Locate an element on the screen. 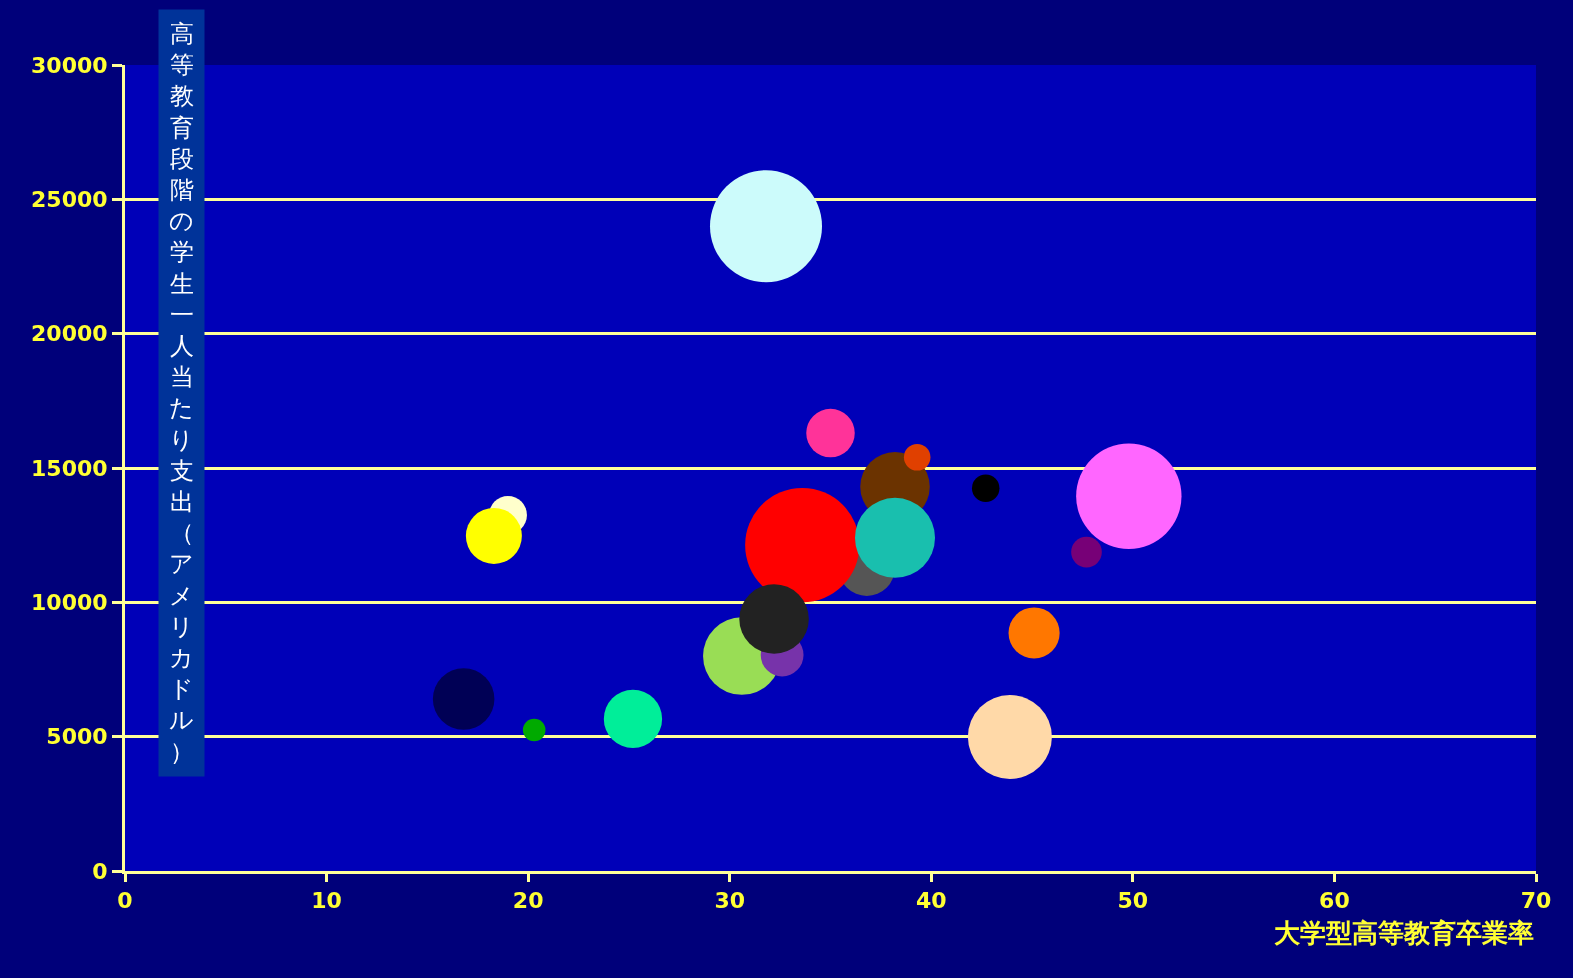 The image size is (1573, 978). x-tick-label: 60 is located at coordinates (1334, 901).